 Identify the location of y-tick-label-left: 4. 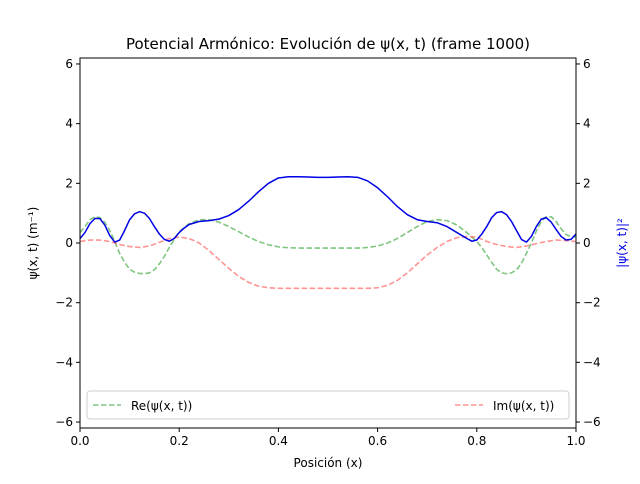
(69, 124).